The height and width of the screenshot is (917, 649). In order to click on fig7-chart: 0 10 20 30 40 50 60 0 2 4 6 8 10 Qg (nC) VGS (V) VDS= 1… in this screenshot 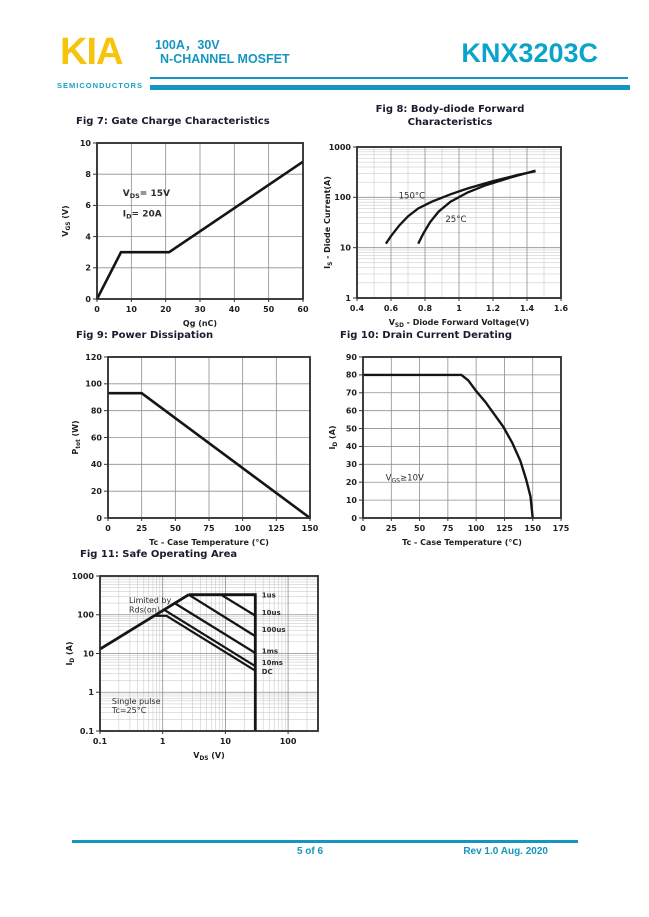, I will do `click(185, 237)`.